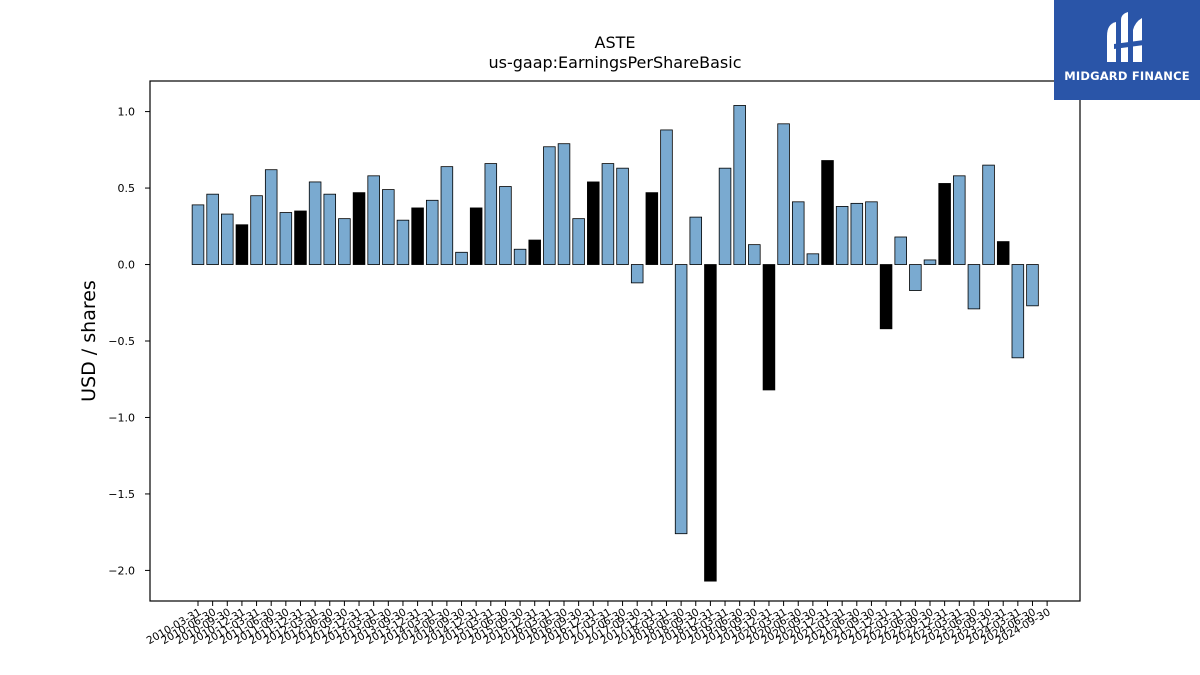 The width and height of the screenshot is (1200, 675). I want to click on y-tick-label: −1.5, so click(121, 494).